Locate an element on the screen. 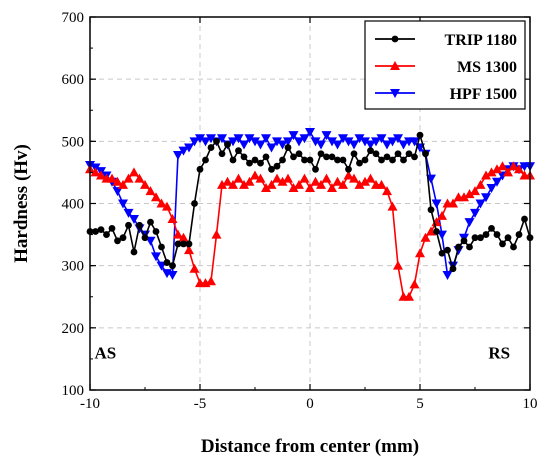 This screenshot has height=466, width=550. annotation-as: AS is located at coordinates (106, 353).